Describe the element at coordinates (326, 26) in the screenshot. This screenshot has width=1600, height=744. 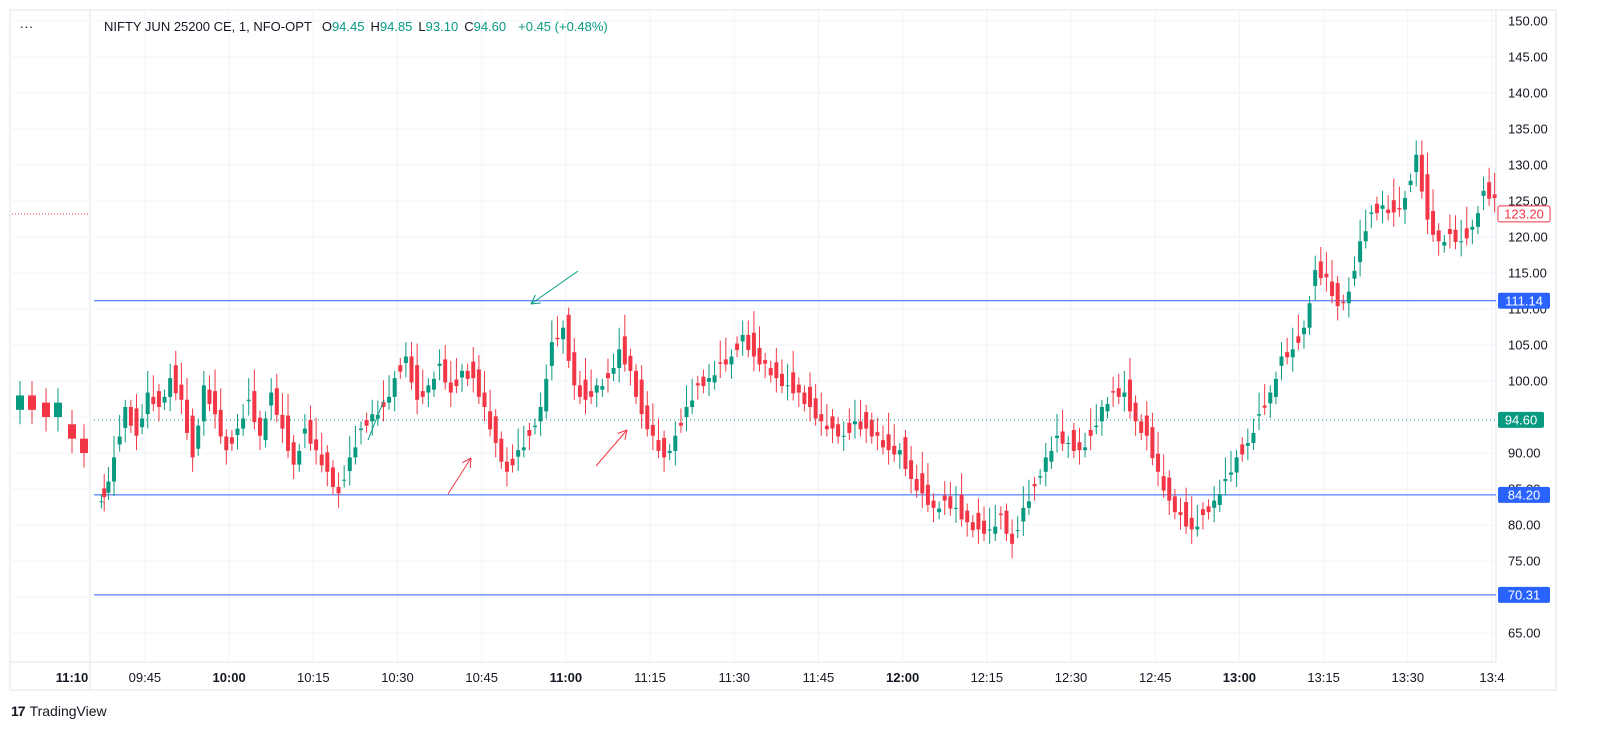
I see `open-label: O` at that location.